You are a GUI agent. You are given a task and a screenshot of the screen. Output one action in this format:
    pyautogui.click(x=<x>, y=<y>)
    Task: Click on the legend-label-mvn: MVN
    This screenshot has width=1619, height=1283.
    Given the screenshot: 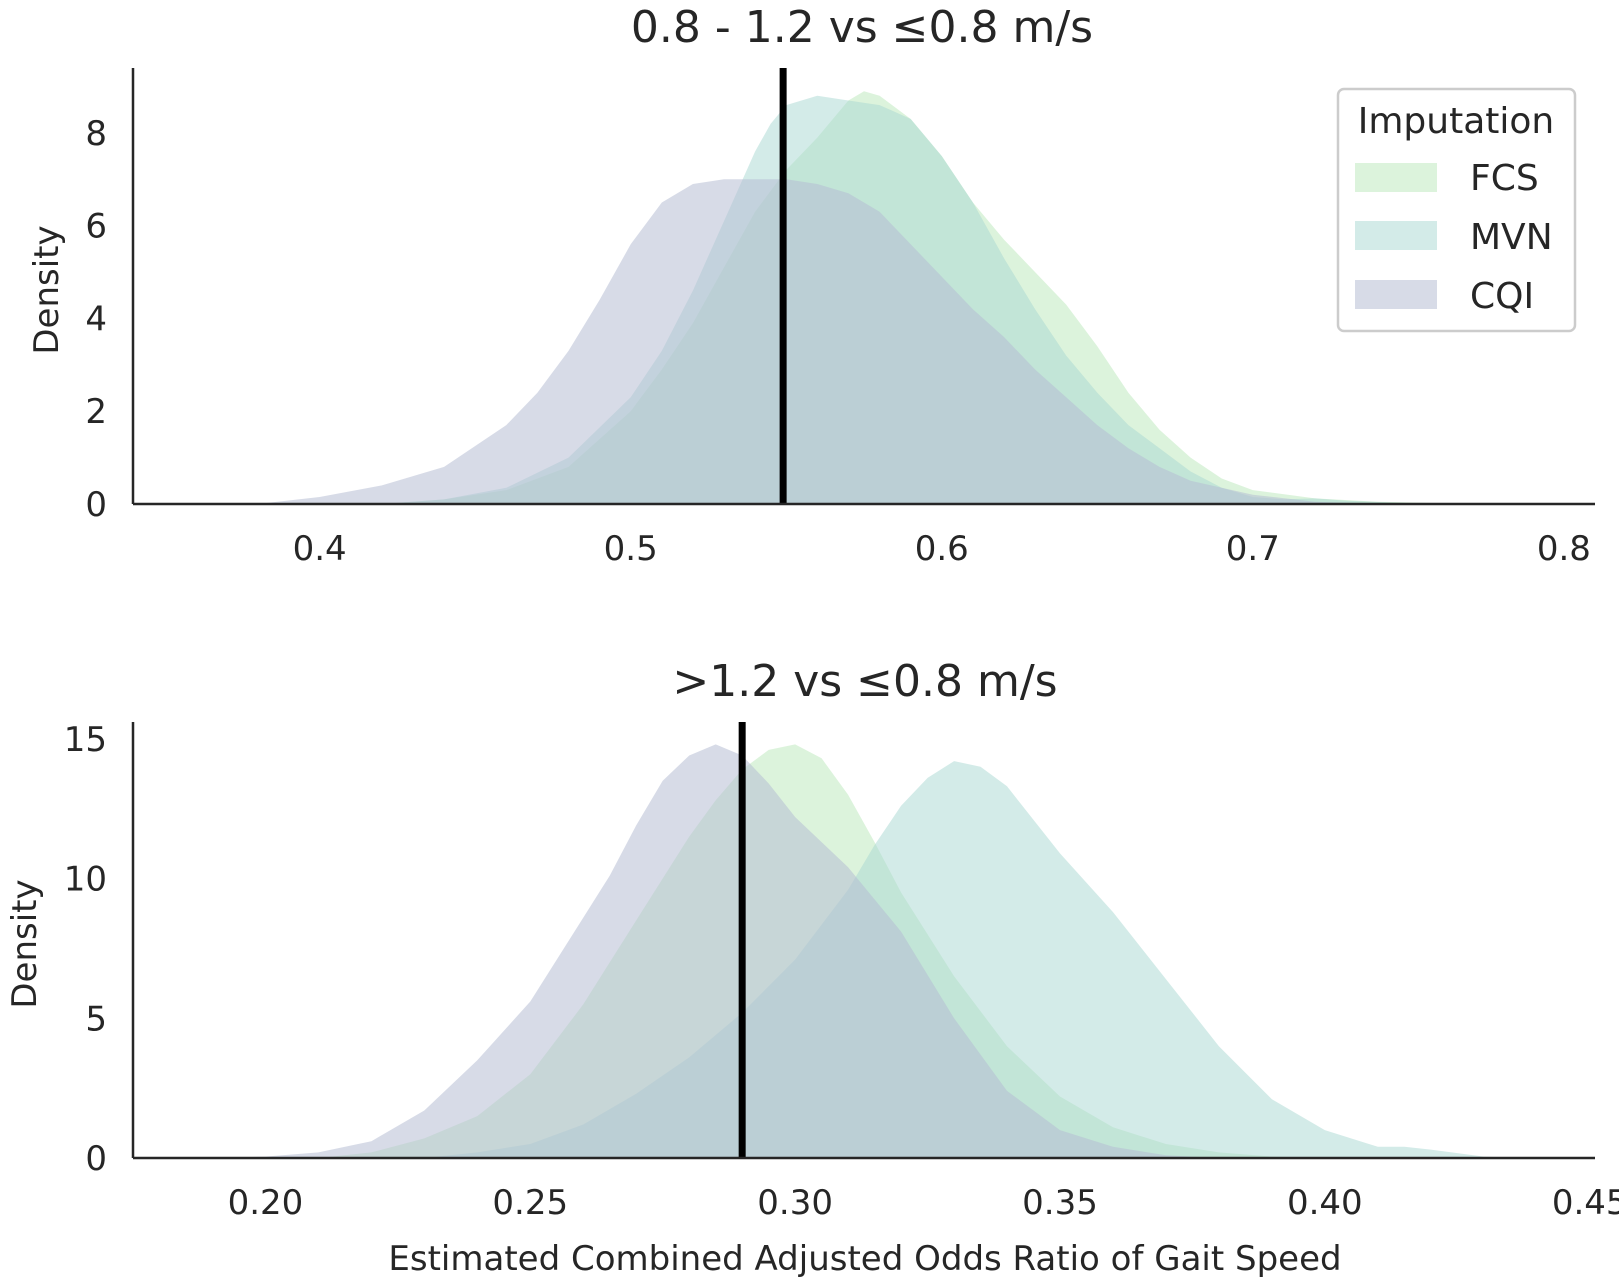 What is the action you would take?
    pyautogui.click(x=1511, y=237)
    